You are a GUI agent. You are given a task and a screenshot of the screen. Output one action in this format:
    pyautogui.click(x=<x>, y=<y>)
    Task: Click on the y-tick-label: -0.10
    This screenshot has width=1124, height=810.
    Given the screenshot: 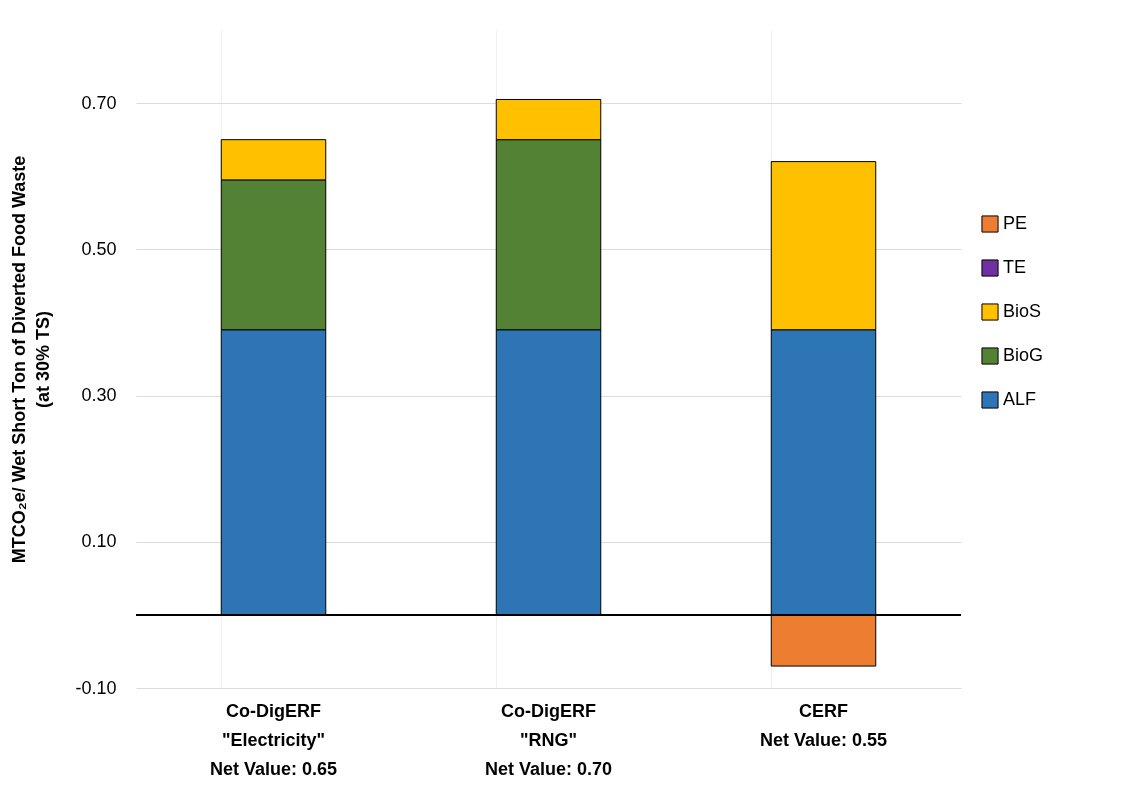 What is the action you would take?
    pyautogui.click(x=96, y=687)
    